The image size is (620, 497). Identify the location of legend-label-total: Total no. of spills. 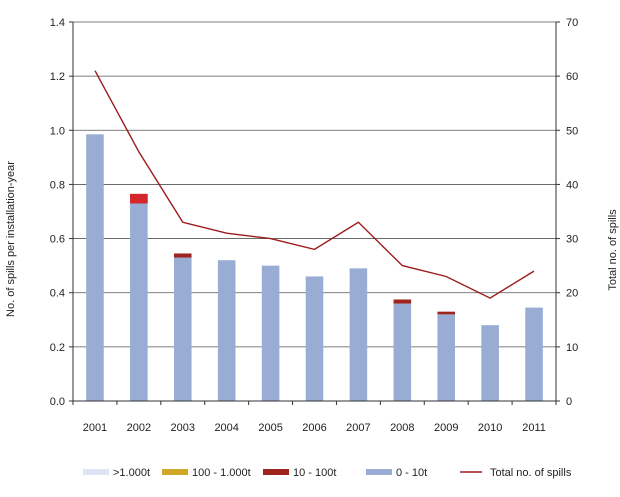
(531, 473).